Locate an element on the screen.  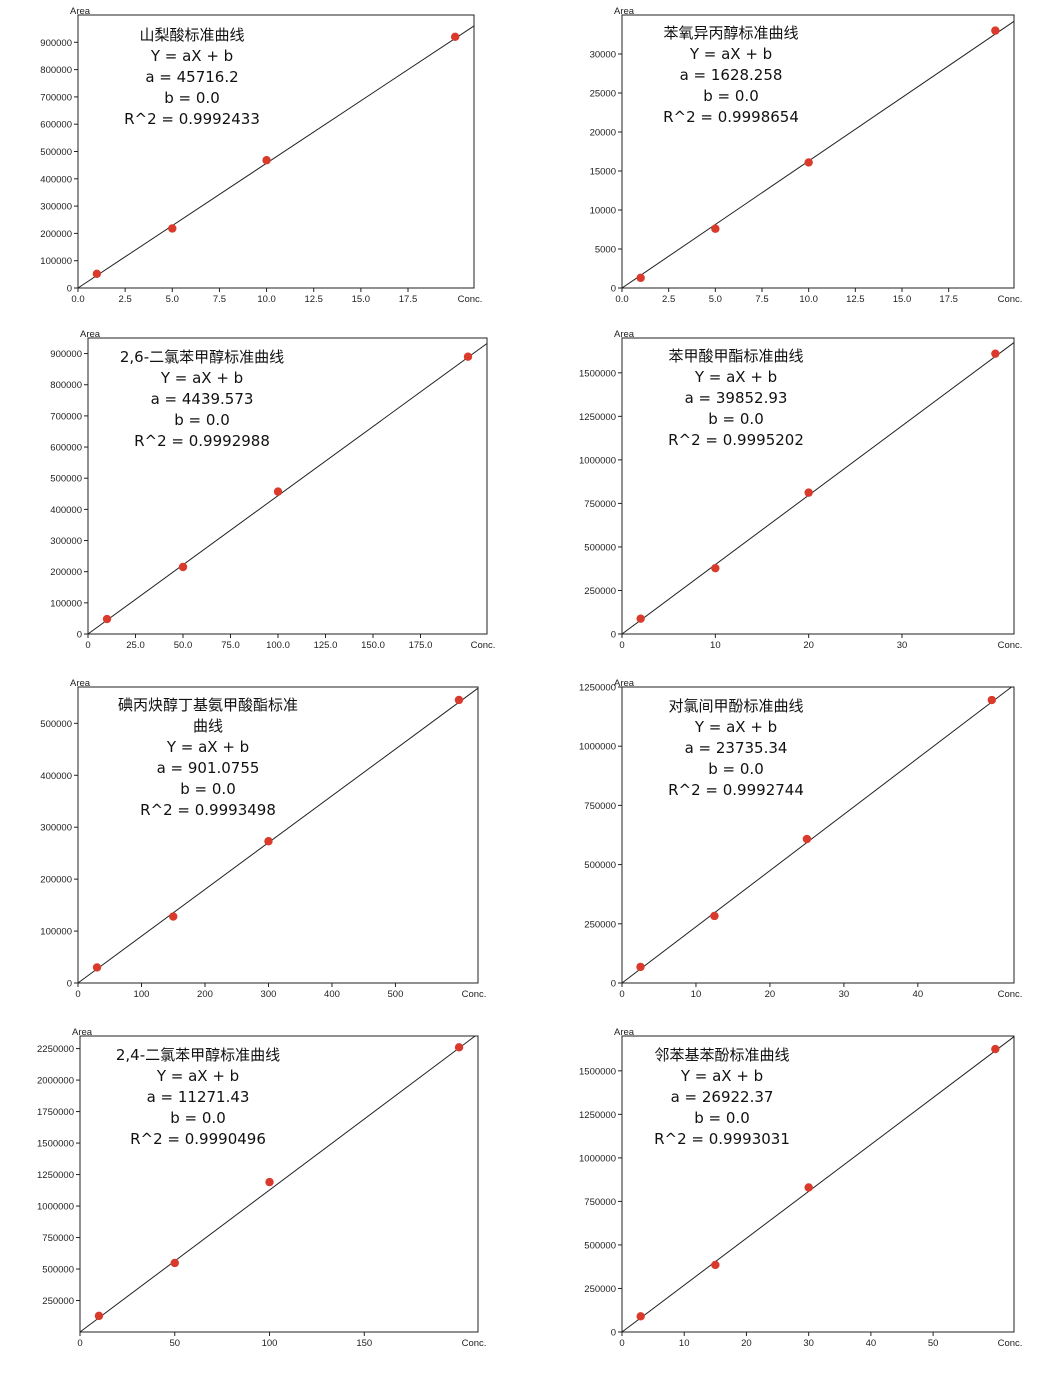
equation-text: R^2 = 0.9992433 is located at coordinates (192, 119).